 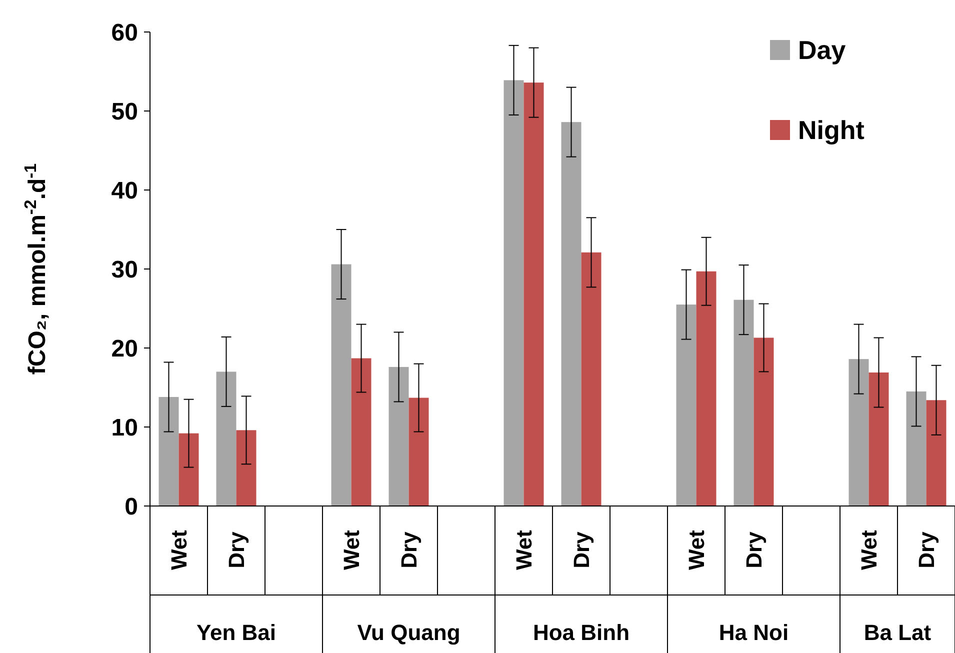 What do you see at coordinates (124, 190) in the screenshot?
I see `y-tick-label: 40` at bounding box center [124, 190].